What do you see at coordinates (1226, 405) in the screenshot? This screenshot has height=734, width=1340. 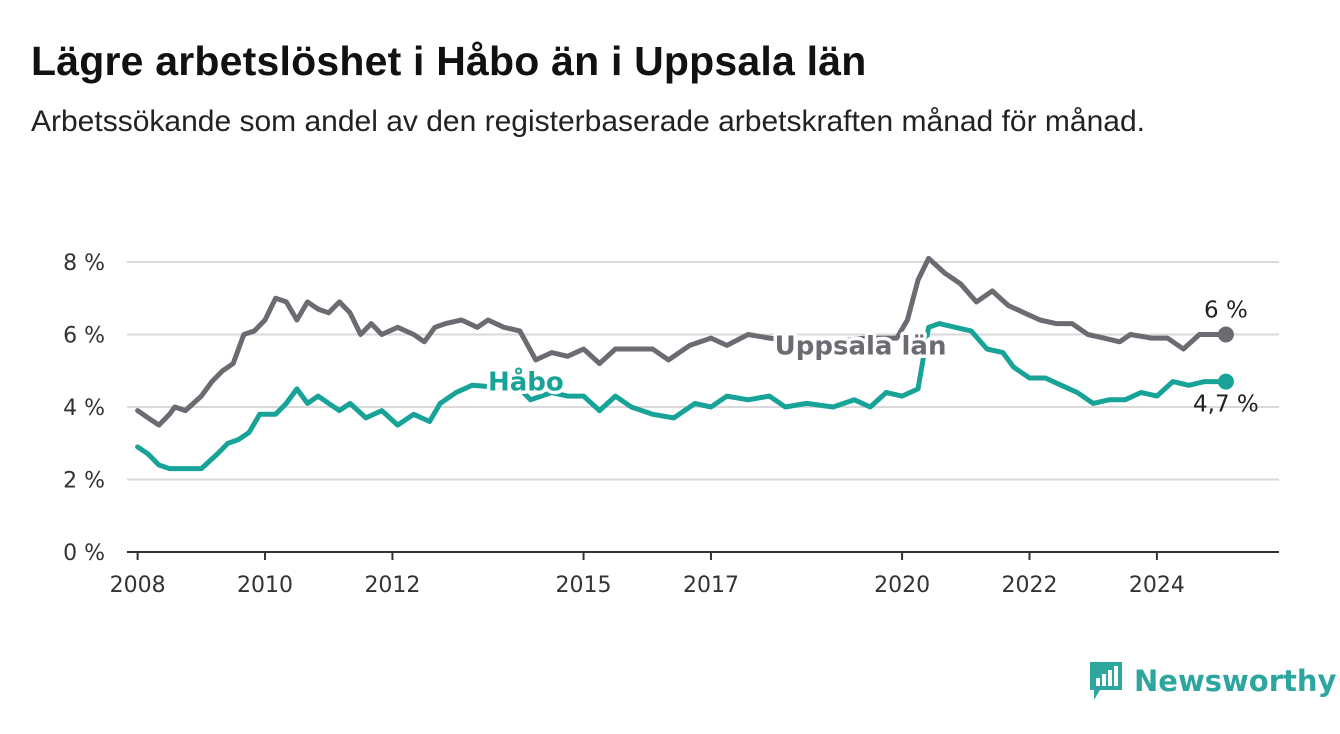 I see `end-label-habo: 4,7 %` at bounding box center [1226, 405].